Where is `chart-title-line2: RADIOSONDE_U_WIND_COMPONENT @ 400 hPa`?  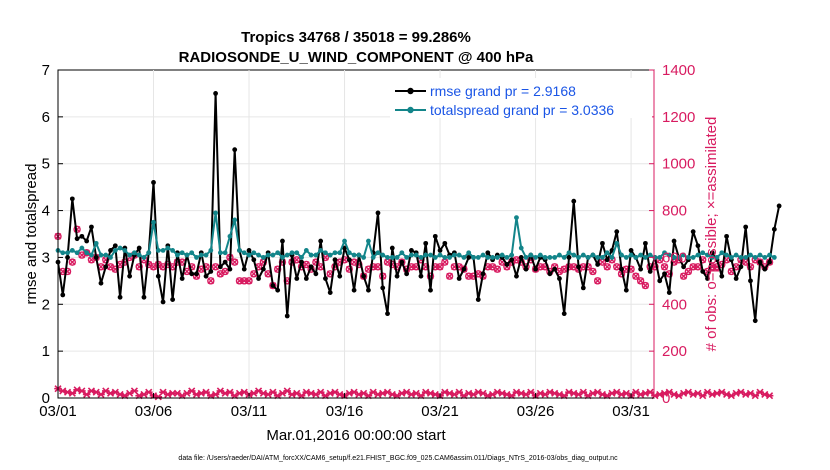 chart-title-line2: RADIOSONDE_U_WIND_COMPONENT @ 400 hPa is located at coordinates (356, 57).